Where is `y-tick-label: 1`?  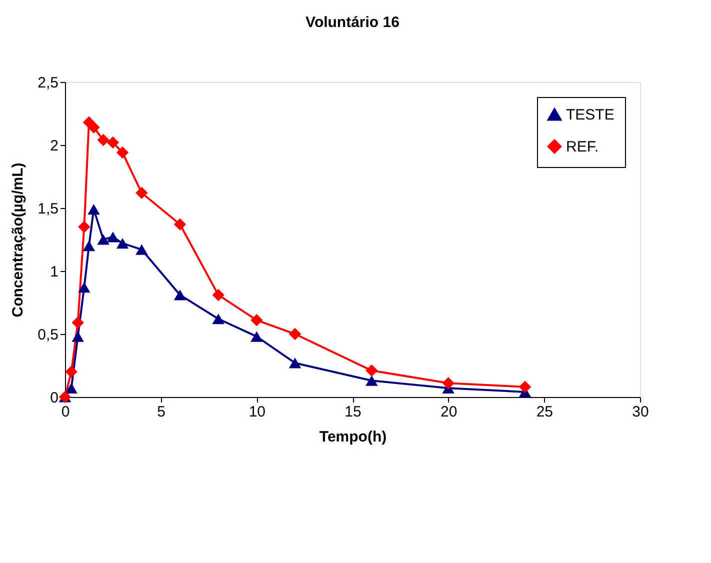
y-tick-label: 1 is located at coordinates (54, 272).